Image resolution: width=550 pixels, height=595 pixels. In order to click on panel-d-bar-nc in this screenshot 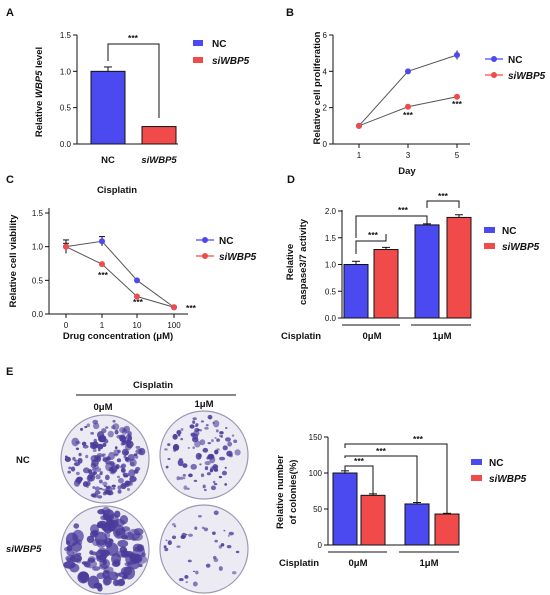, I will do `click(427, 271)`.